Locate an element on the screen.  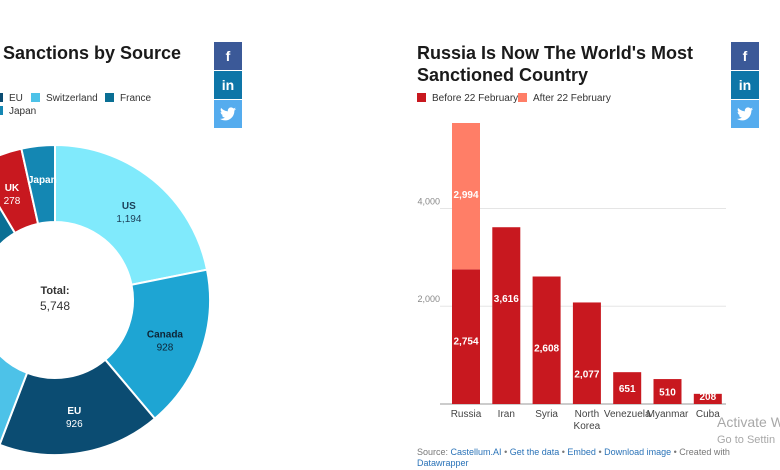
datawrapper-link: Datawrapper is located at coordinates (443, 463).